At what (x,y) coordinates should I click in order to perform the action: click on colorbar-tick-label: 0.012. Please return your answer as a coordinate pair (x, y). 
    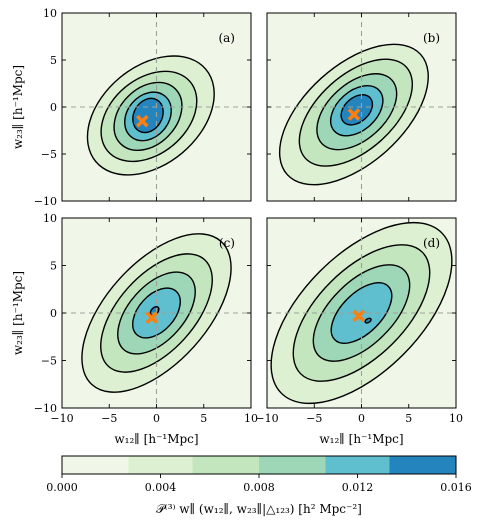
    Looking at the image, I should click on (358, 487).